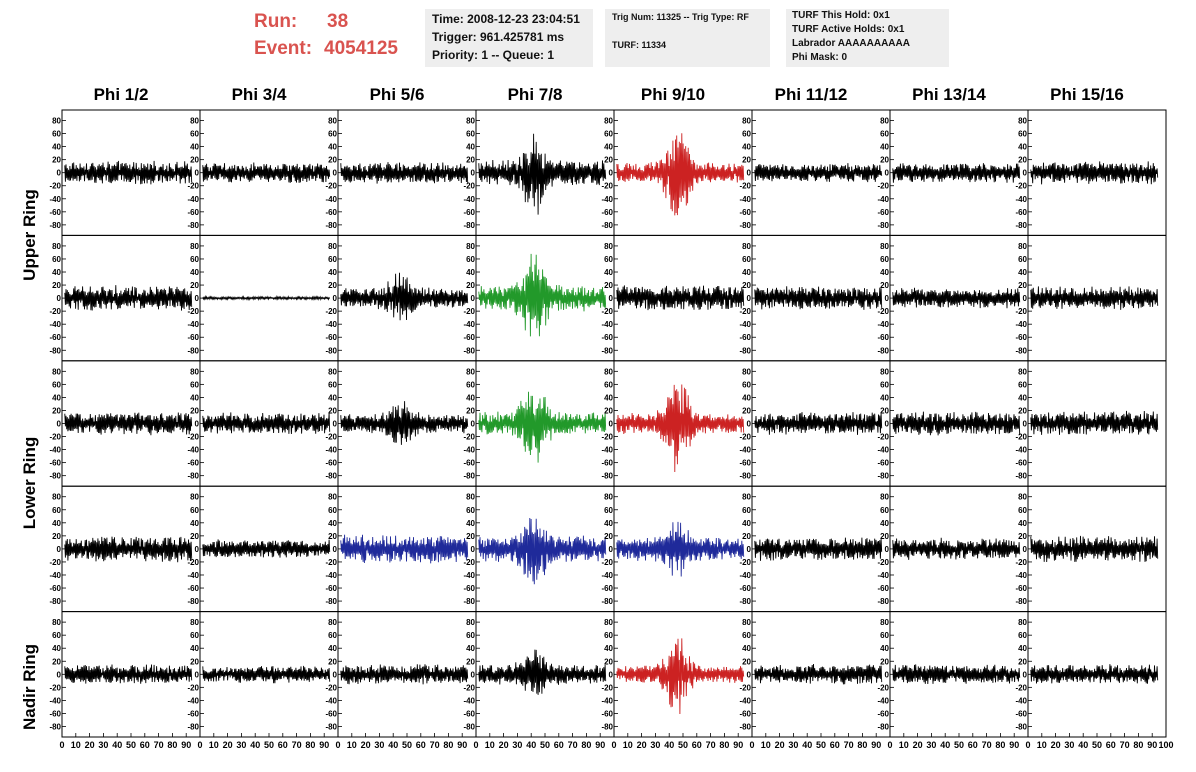 This screenshot has width=1196, height=772. I want to click on panel-r0-c0: -80 -60 -40 -20 0 20 40 60 80, so click(125, 172).